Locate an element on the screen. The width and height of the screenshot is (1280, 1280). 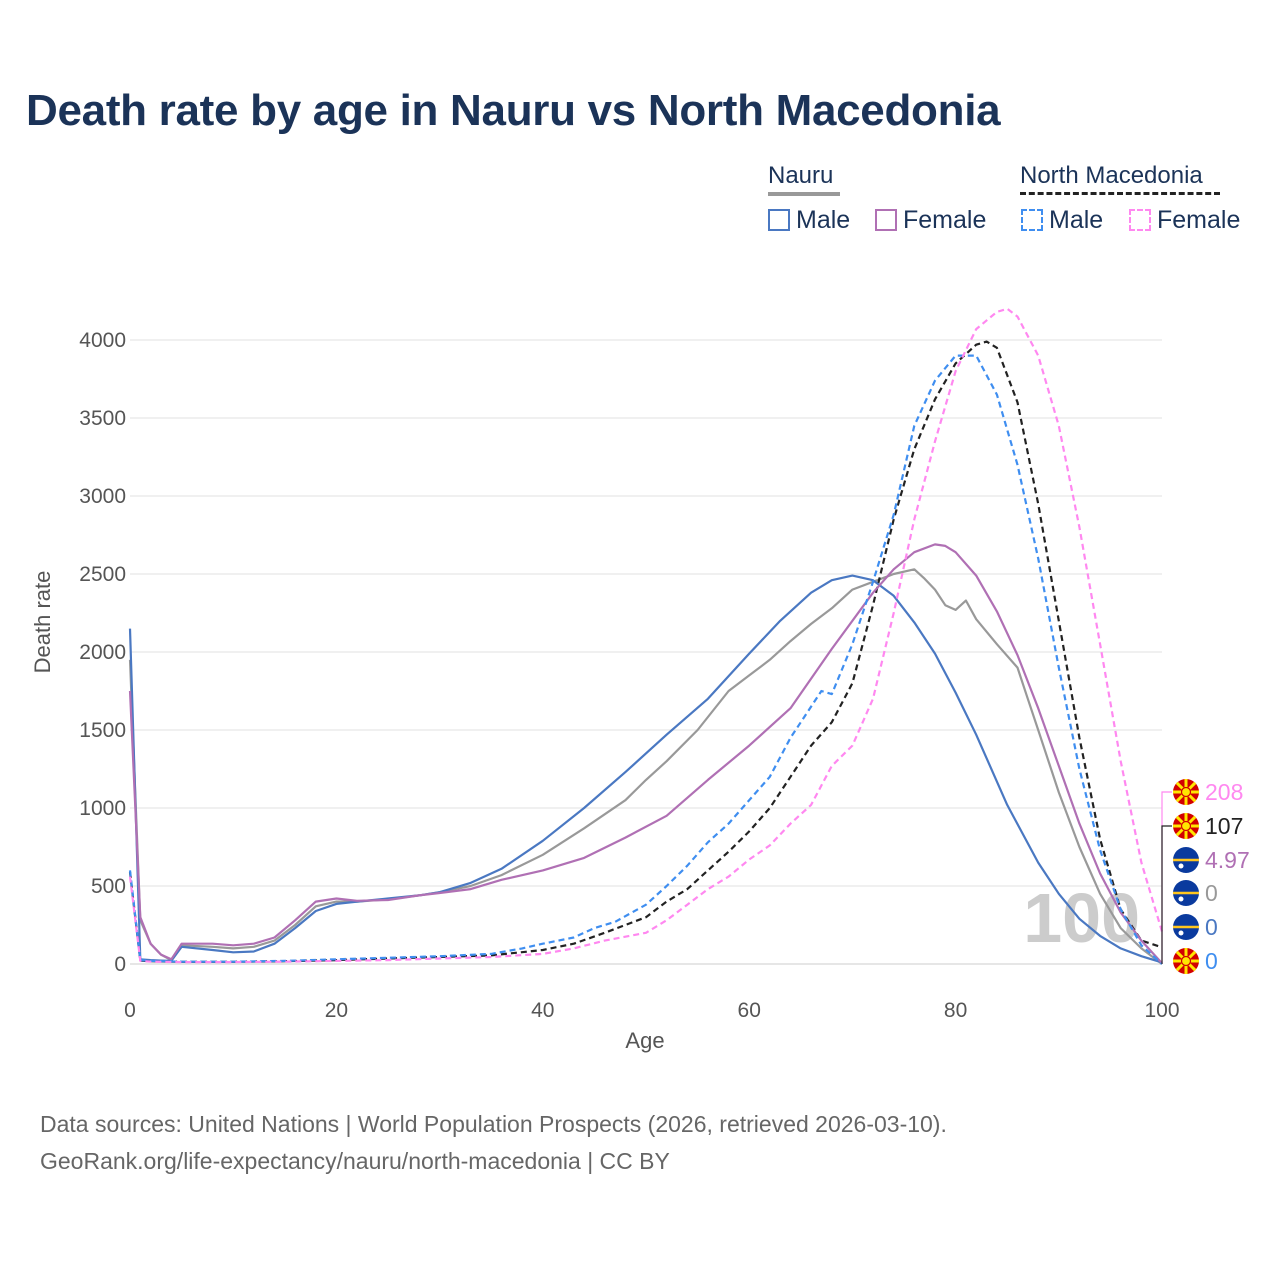
y-tick-label: 1500 is located at coordinates (102, 730).